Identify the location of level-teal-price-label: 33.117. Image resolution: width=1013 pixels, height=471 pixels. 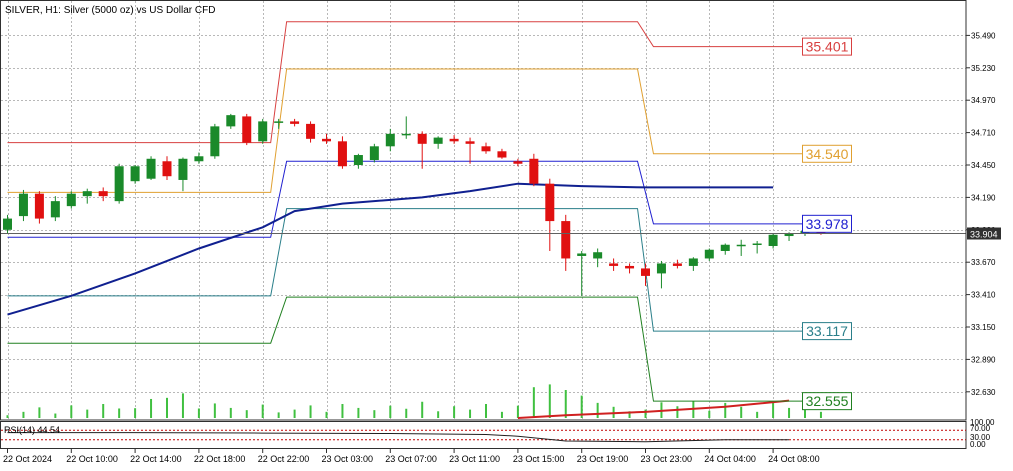
(827, 331).